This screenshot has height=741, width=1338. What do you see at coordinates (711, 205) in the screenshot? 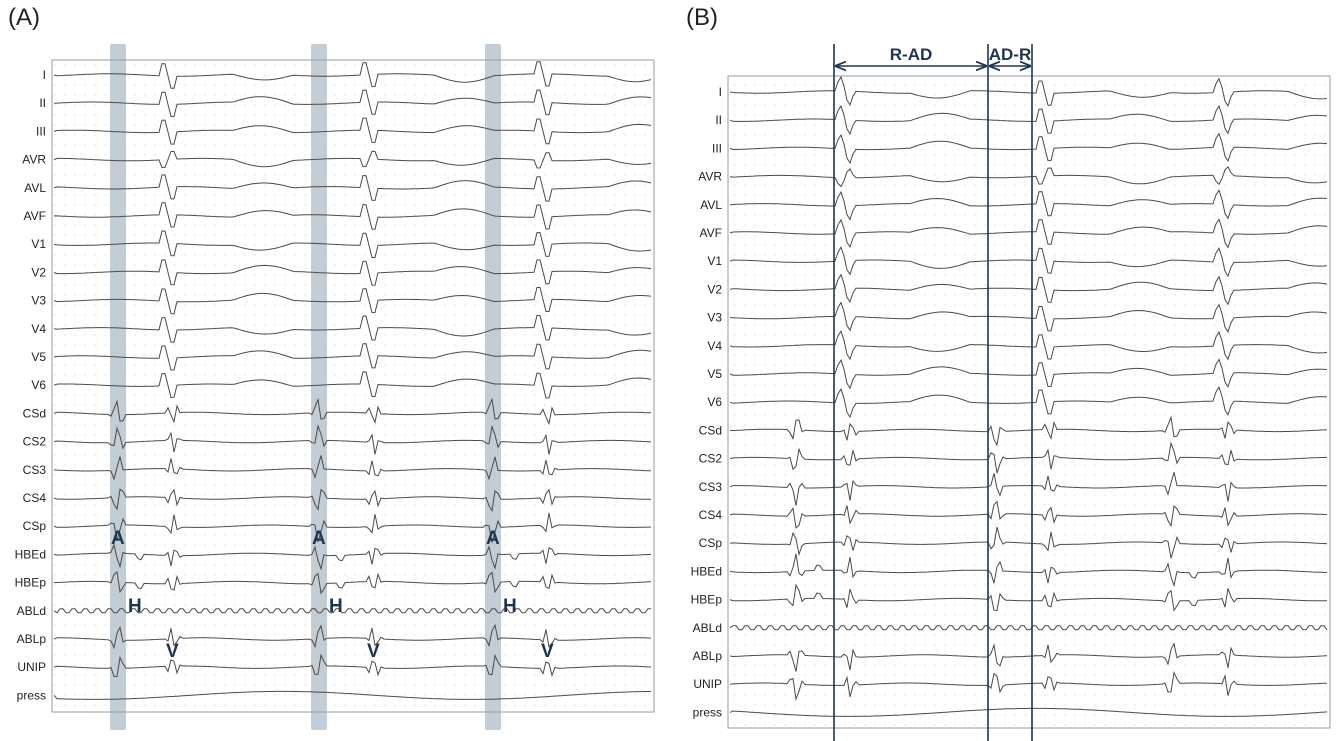
I see `lead-label-avl: AVL` at bounding box center [711, 205].